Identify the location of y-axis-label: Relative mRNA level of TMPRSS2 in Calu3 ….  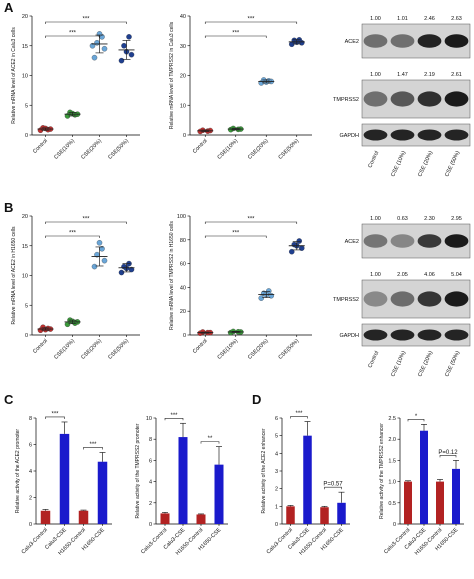
(172, 75).